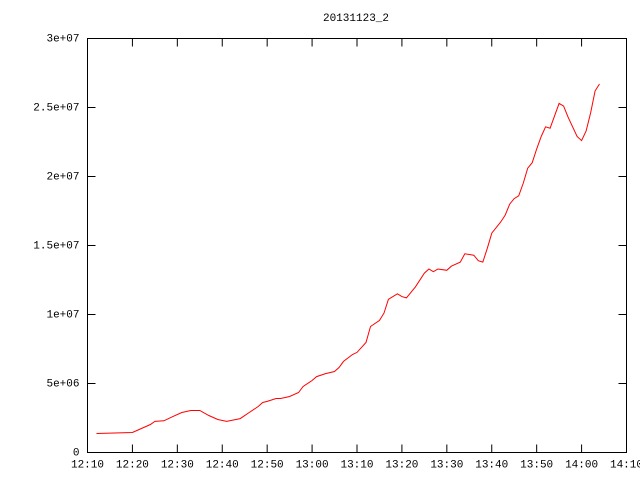 This screenshot has height=485, width=640. What do you see at coordinates (446, 465) in the screenshot?
I see `x-tick-label: 13:30` at bounding box center [446, 465].